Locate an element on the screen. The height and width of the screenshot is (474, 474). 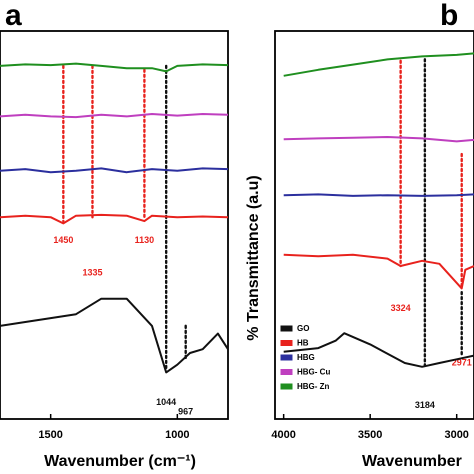
legend-label-4: HBG- Zn is located at coordinates (313, 386).